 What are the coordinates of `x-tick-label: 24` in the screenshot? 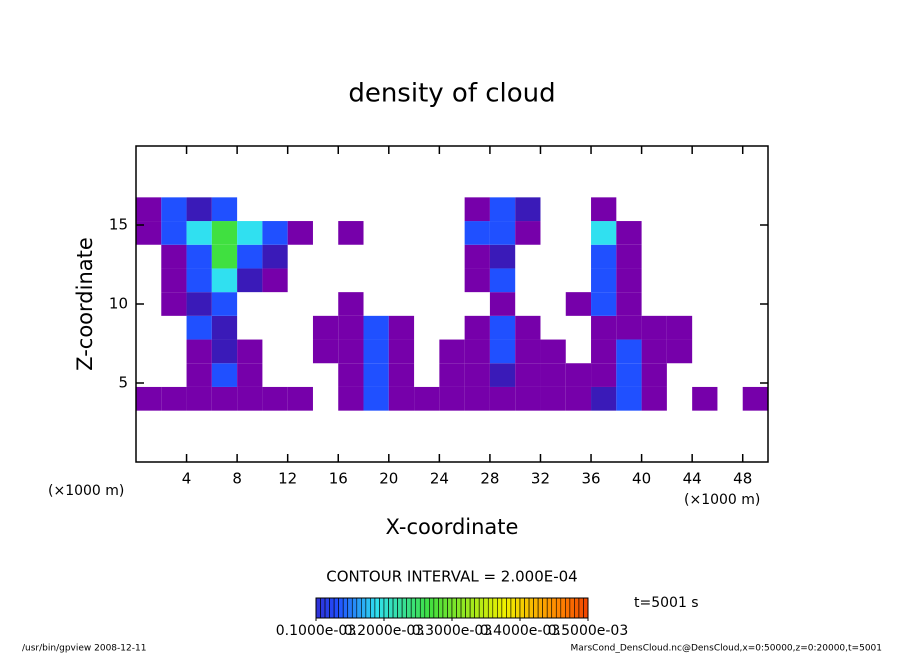 It's located at (439, 479).